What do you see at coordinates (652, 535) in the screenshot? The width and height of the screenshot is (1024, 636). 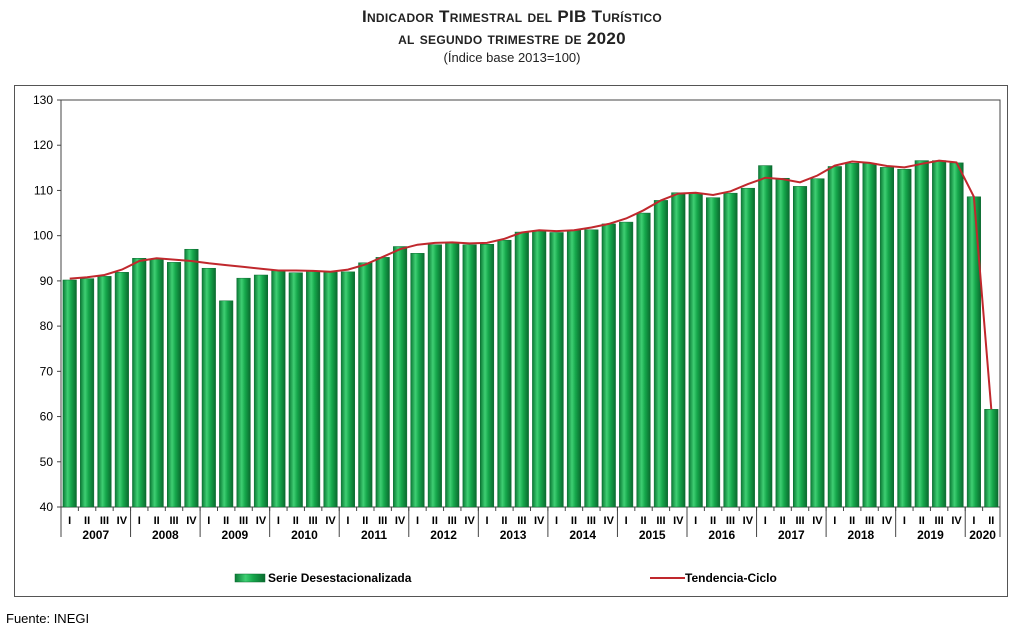 I see `year-label: 2015` at bounding box center [652, 535].